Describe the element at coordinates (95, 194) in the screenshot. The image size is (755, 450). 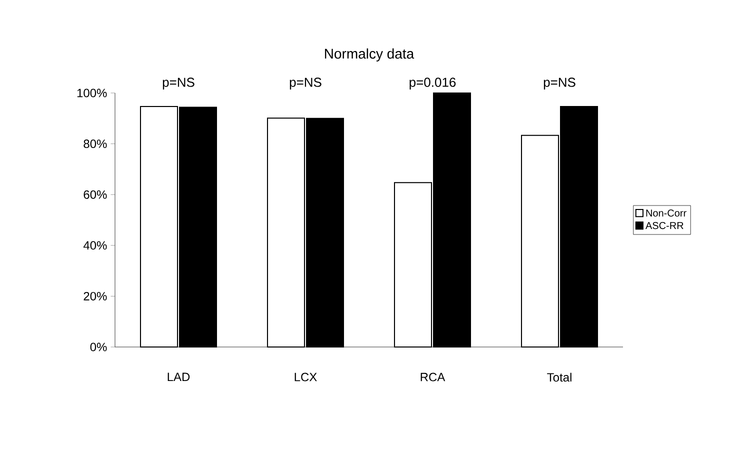
I see `y-tick-label: 60%` at that location.